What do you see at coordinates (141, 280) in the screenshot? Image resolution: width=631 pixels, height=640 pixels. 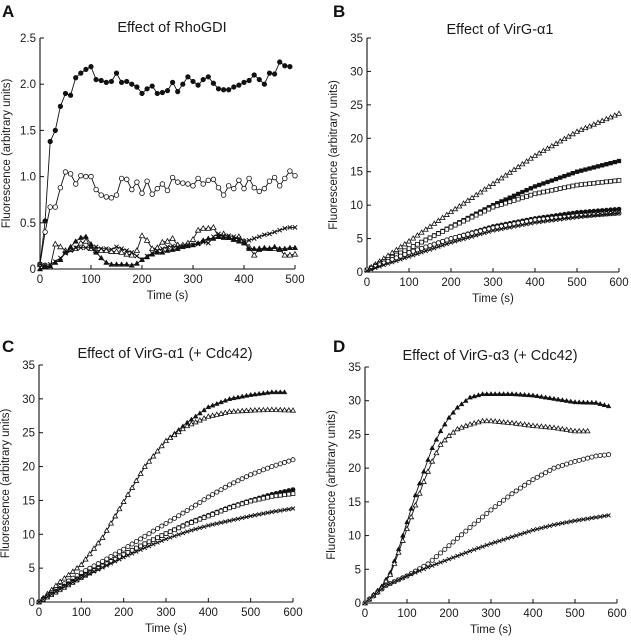 I see `x-tick-label: 200` at bounding box center [141, 280].